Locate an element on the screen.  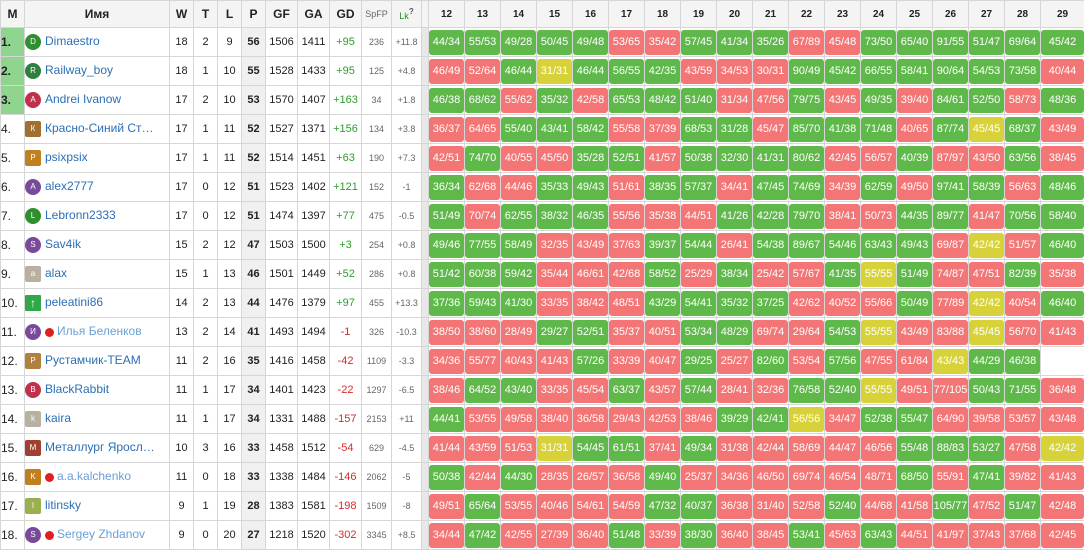
match-cell: 26/57 is located at coordinates (591, 477).